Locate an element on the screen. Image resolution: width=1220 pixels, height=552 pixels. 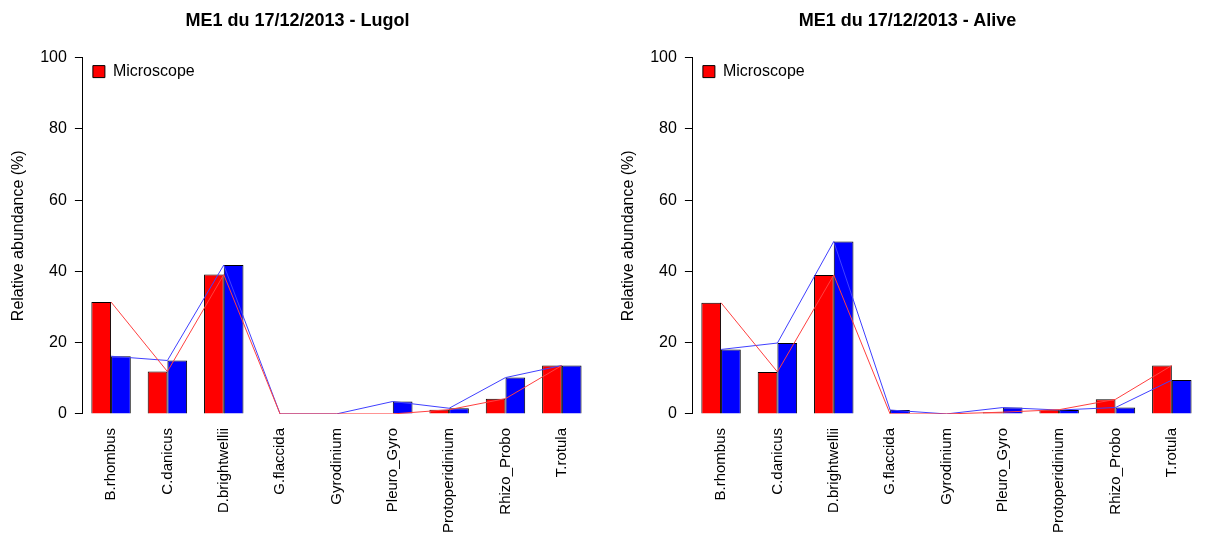
chart-title: ME1 du 17/12/2013 - Alive is located at coordinates (907, 19).